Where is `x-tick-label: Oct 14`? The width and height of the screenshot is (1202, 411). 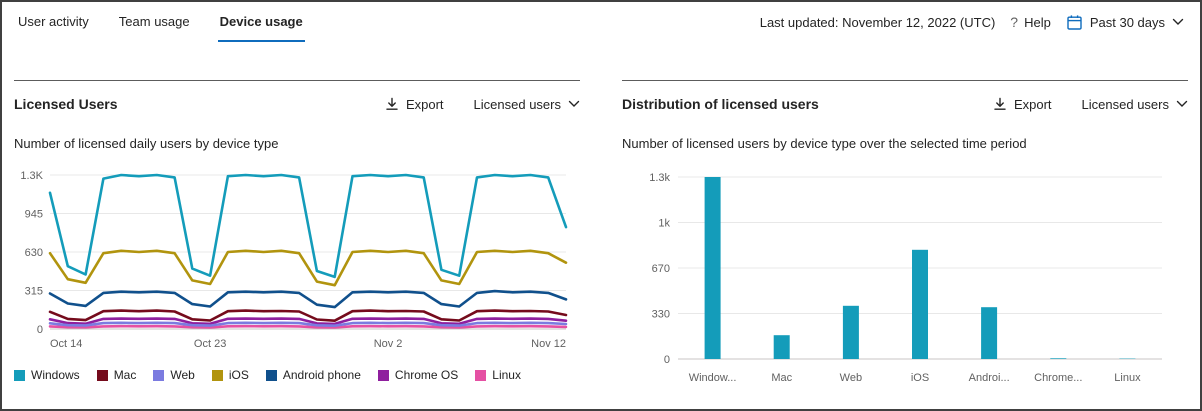 x-tick-label: Oct 14 is located at coordinates (66, 344).